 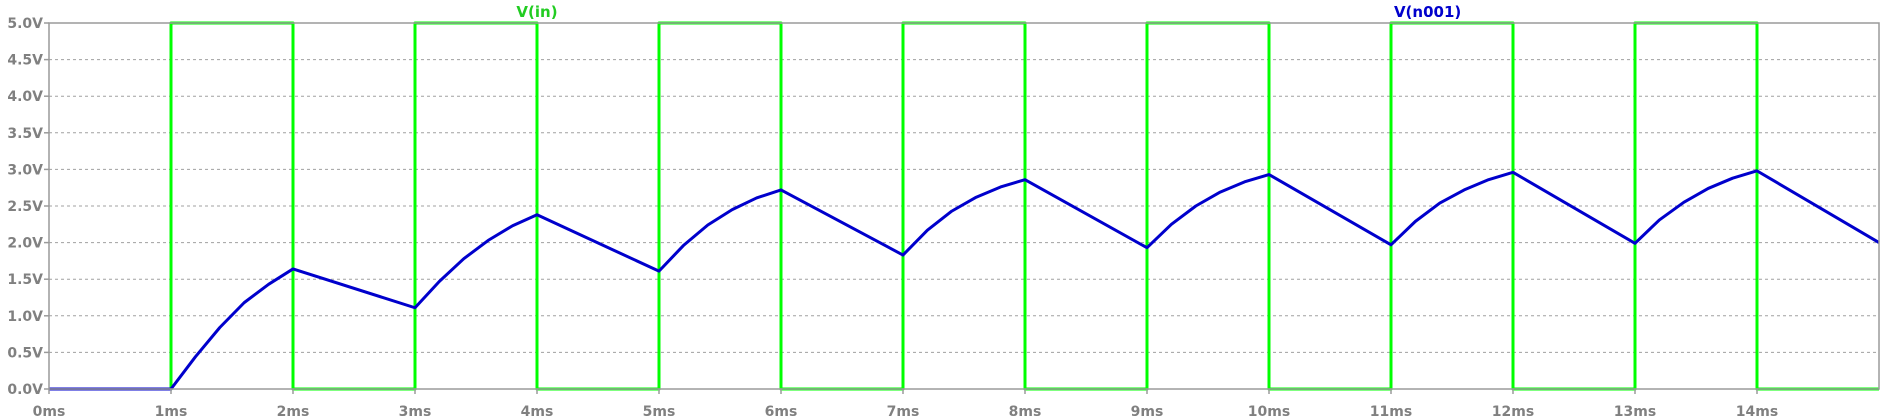 I want to click on y-tick-label: 3.0V, so click(x=25, y=170).